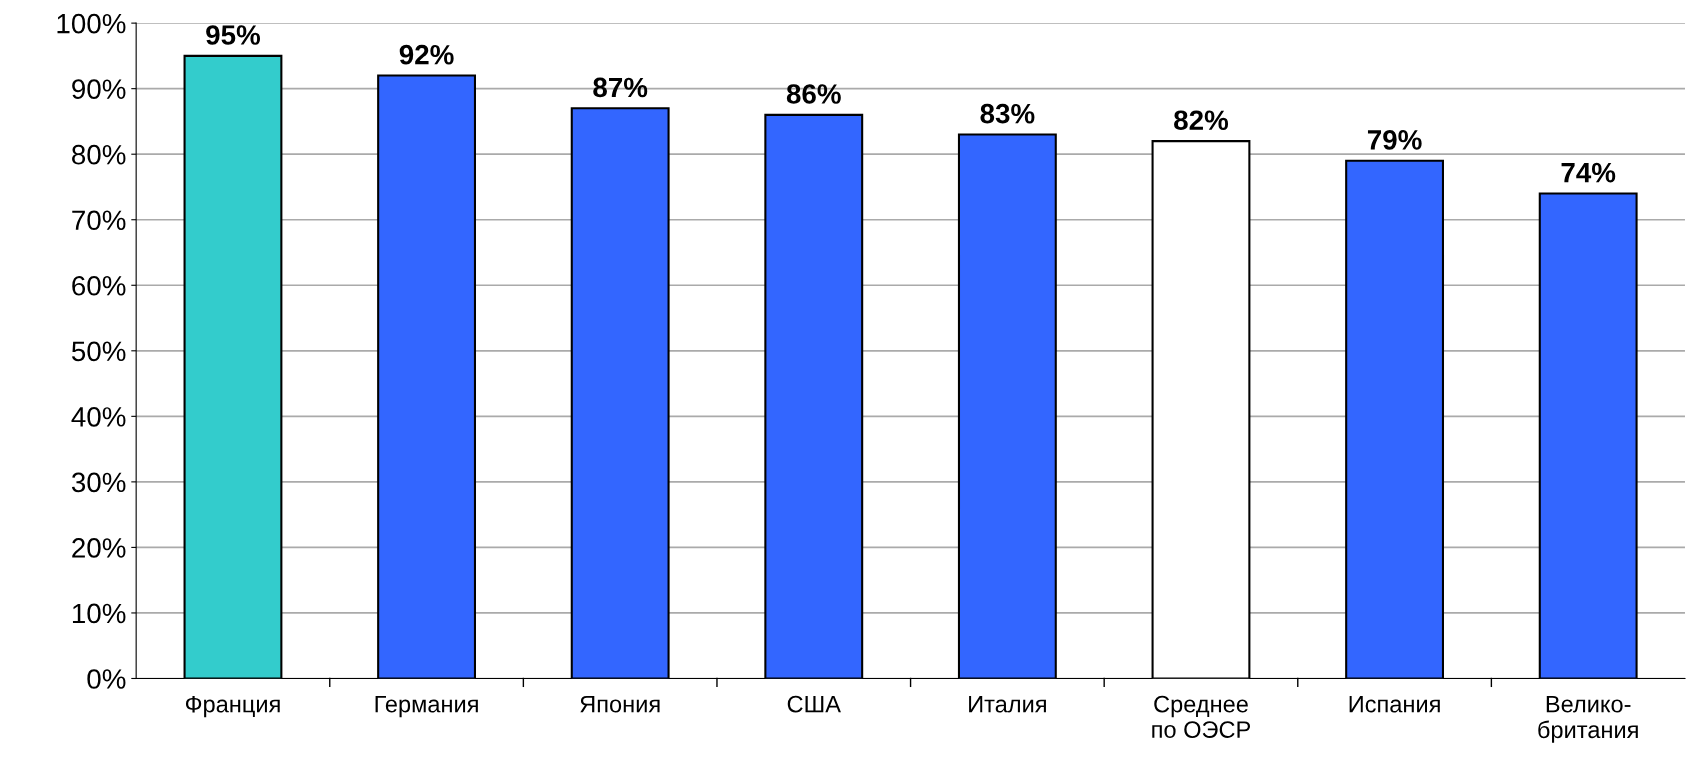 The width and height of the screenshot is (1702, 771). What do you see at coordinates (426, 54) in the screenshot?
I see `data-label: 92%` at bounding box center [426, 54].